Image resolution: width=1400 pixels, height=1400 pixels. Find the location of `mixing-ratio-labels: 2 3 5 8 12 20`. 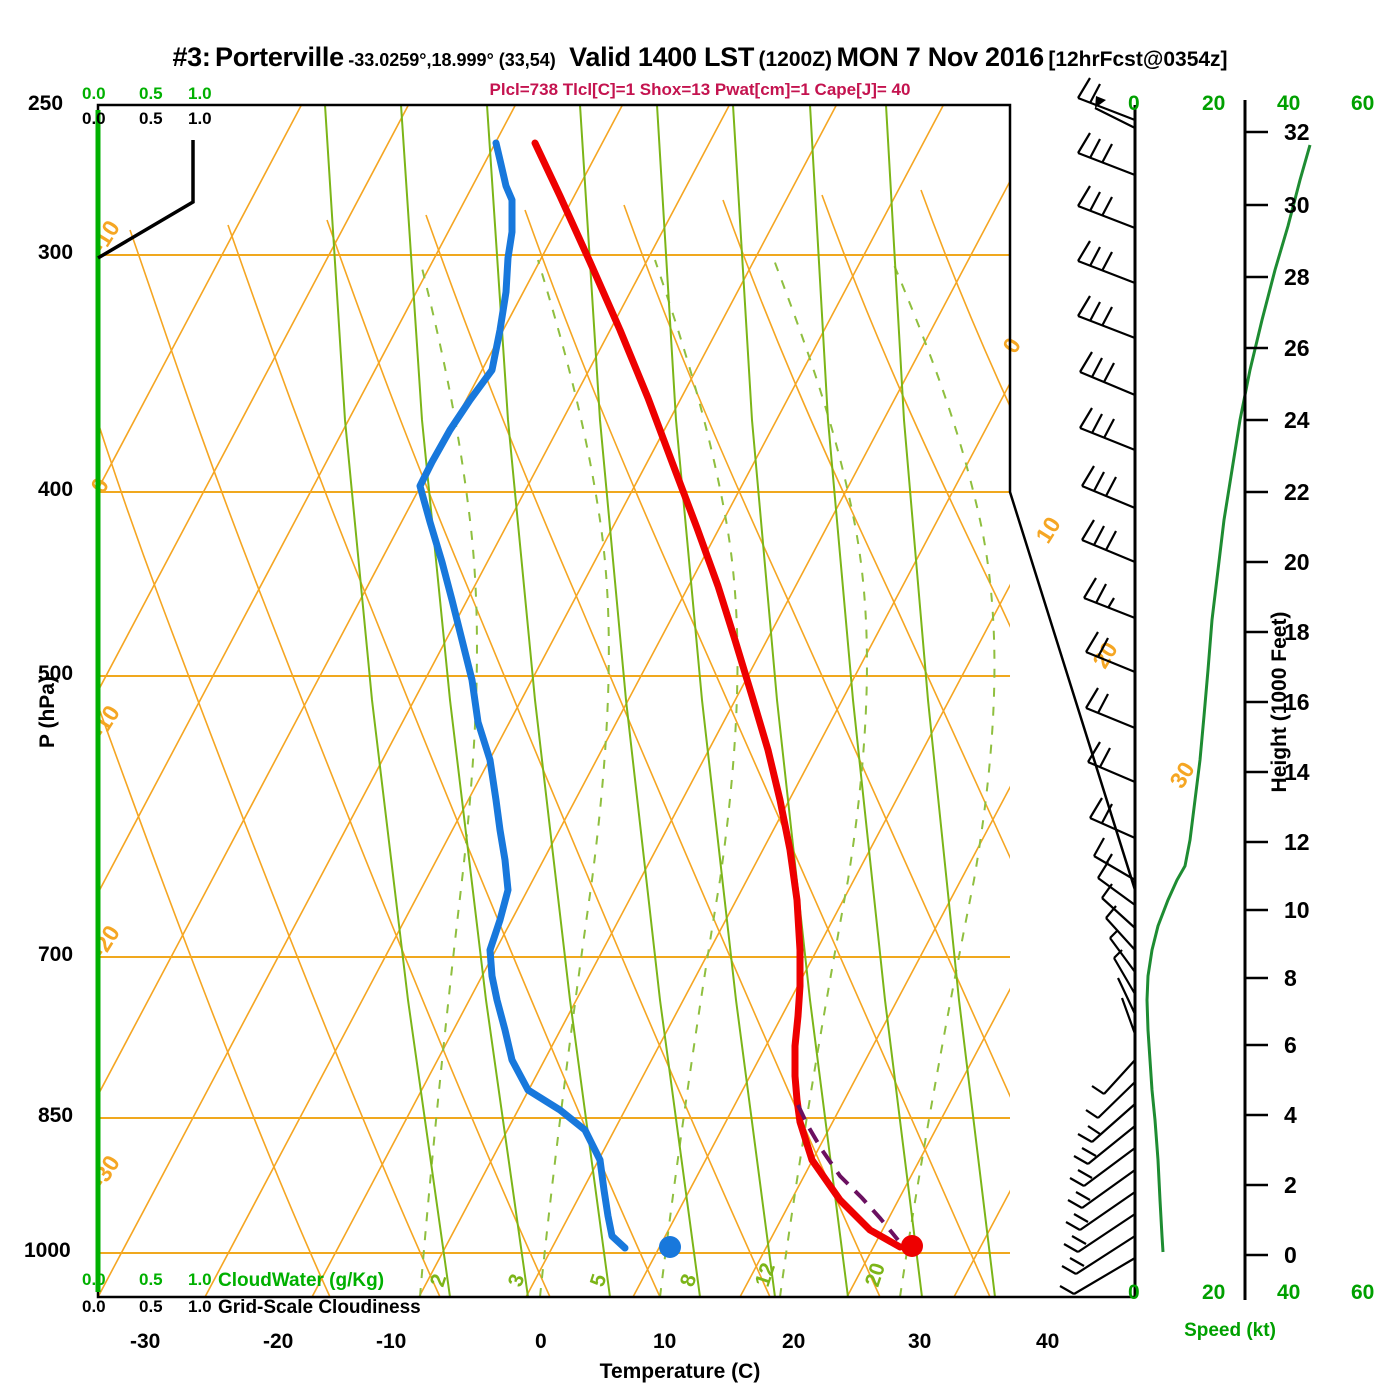

mixing-ratio-labels: 2 3 5 8 12 20 is located at coordinates (658, 1274).